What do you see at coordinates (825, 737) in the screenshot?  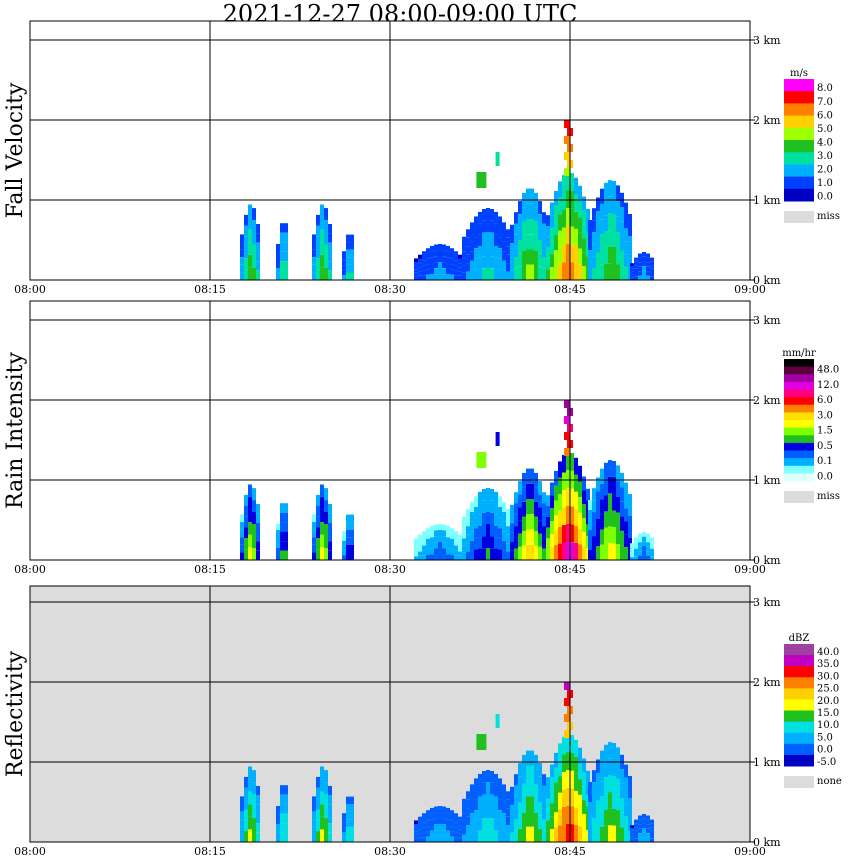 I see `colorbar-label: 5.0` at bounding box center [825, 737].